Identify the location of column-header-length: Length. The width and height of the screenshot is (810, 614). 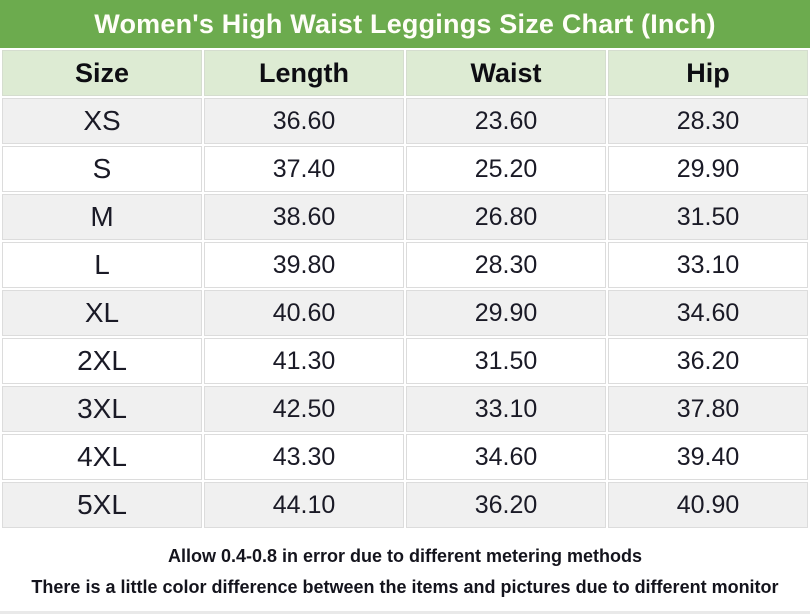
(304, 73).